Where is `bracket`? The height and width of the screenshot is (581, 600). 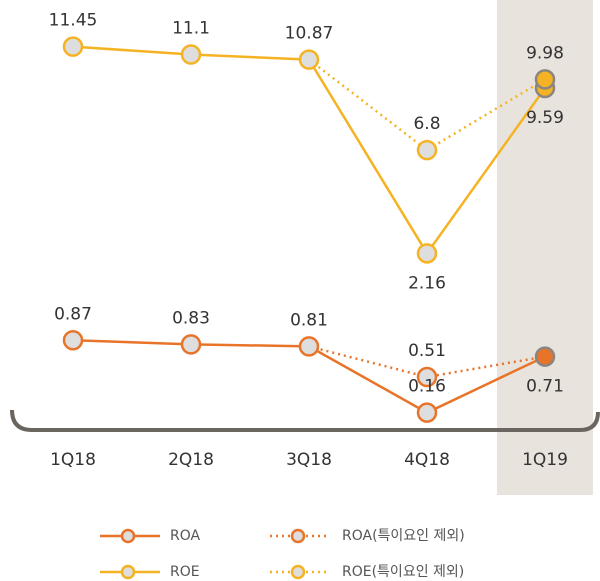
bracket is located at coordinates (305, 420).